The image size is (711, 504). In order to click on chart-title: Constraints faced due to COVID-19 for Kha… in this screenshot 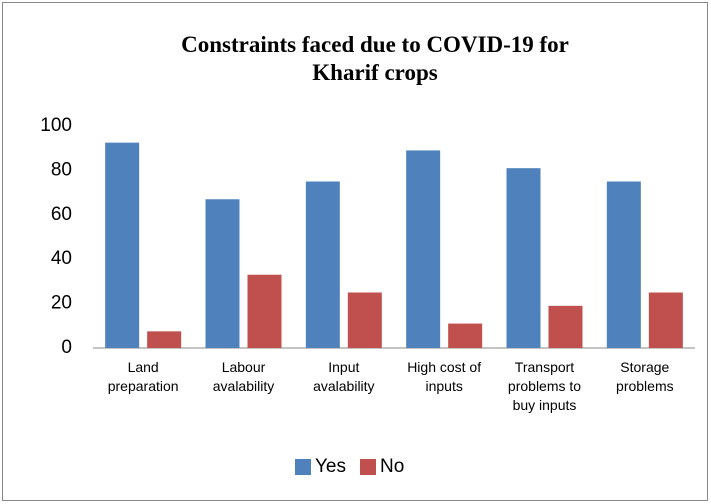, I will do `click(375, 58)`.